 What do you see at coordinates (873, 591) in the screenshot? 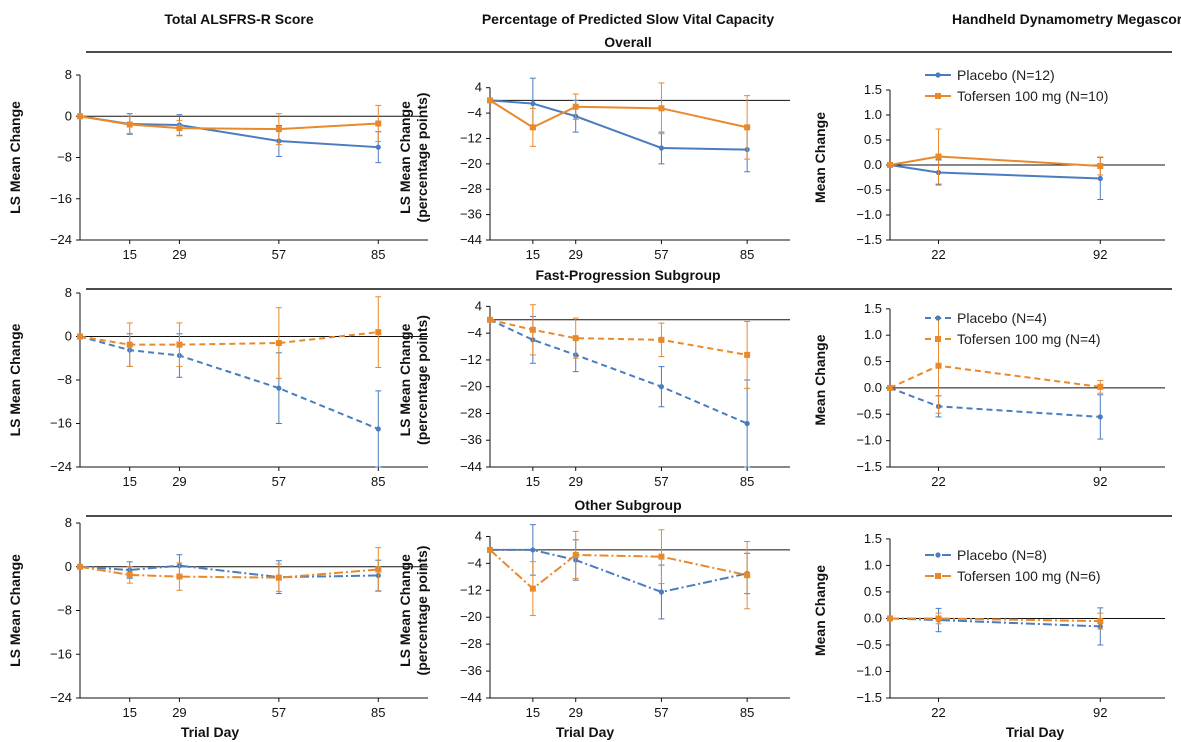
I see `y-tick-label: 0.5` at bounding box center [873, 591].